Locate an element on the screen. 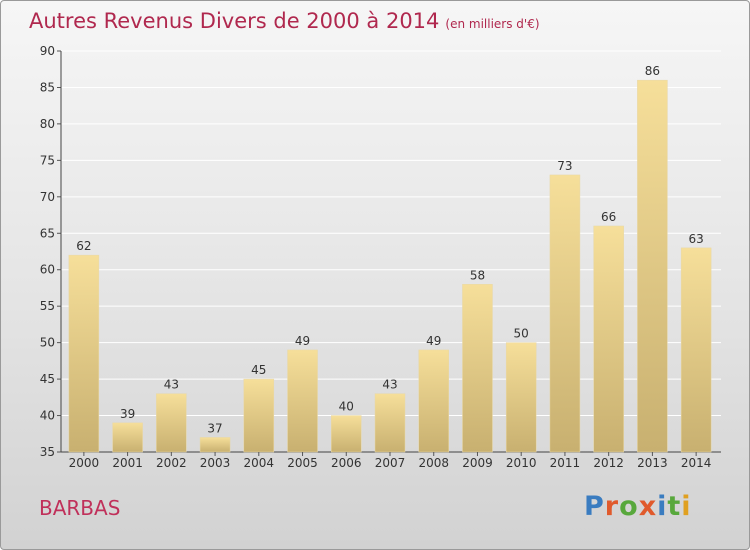  x-tick-label: 2007 is located at coordinates (390, 463).